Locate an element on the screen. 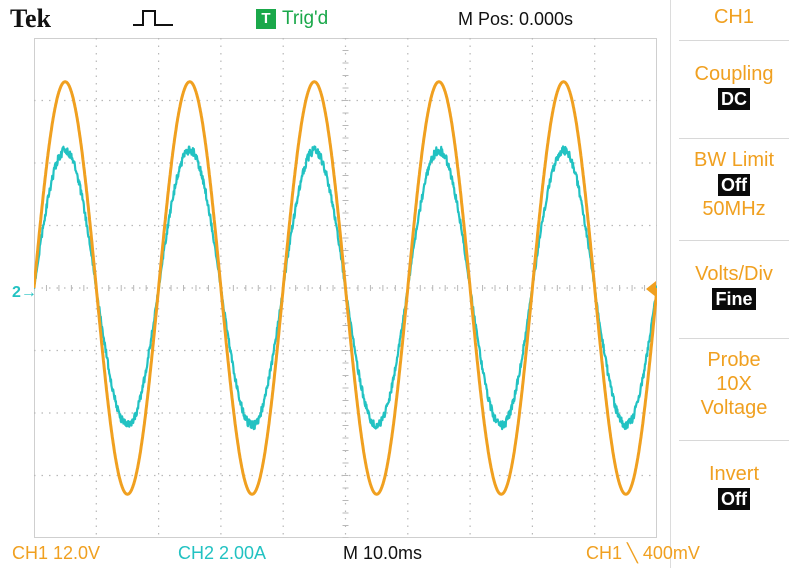  pulse-icon is located at coordinates (153, 20).